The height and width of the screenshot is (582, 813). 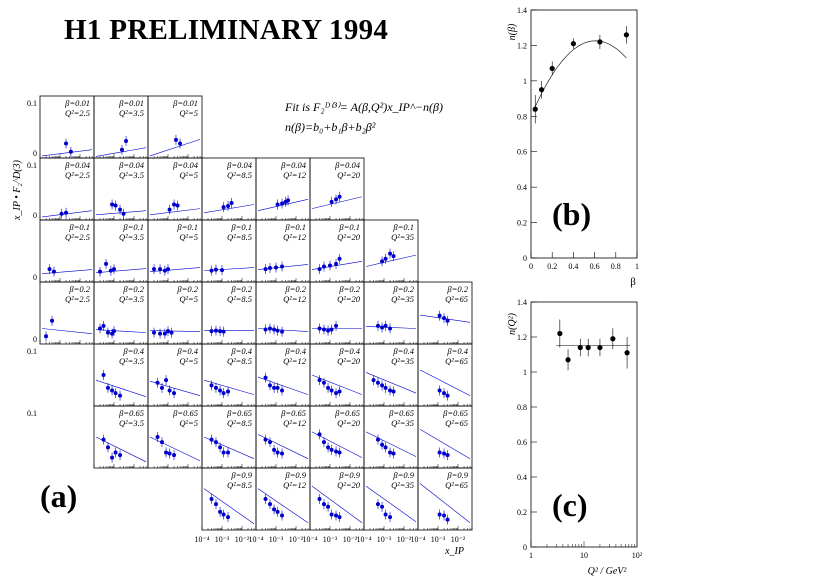 I want to click on cell-q2-label: Q²=12, so click(x=295, y=361).